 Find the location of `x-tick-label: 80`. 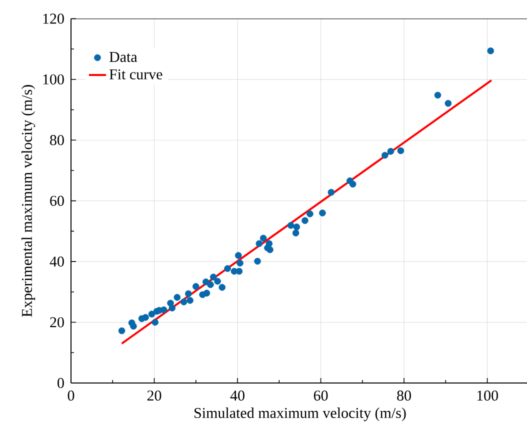

x-tick-label: 80 is located at coordinates (404, 395).